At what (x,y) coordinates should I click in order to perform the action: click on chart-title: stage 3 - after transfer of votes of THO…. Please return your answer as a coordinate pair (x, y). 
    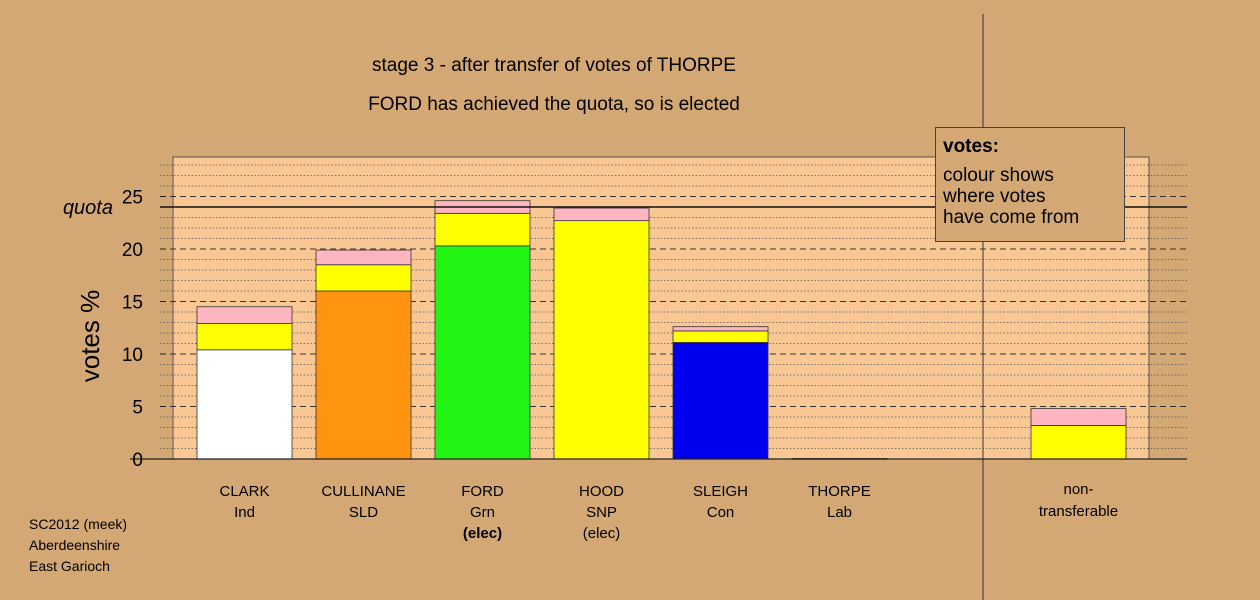
    Looking at the image, I should click on (554, 65).